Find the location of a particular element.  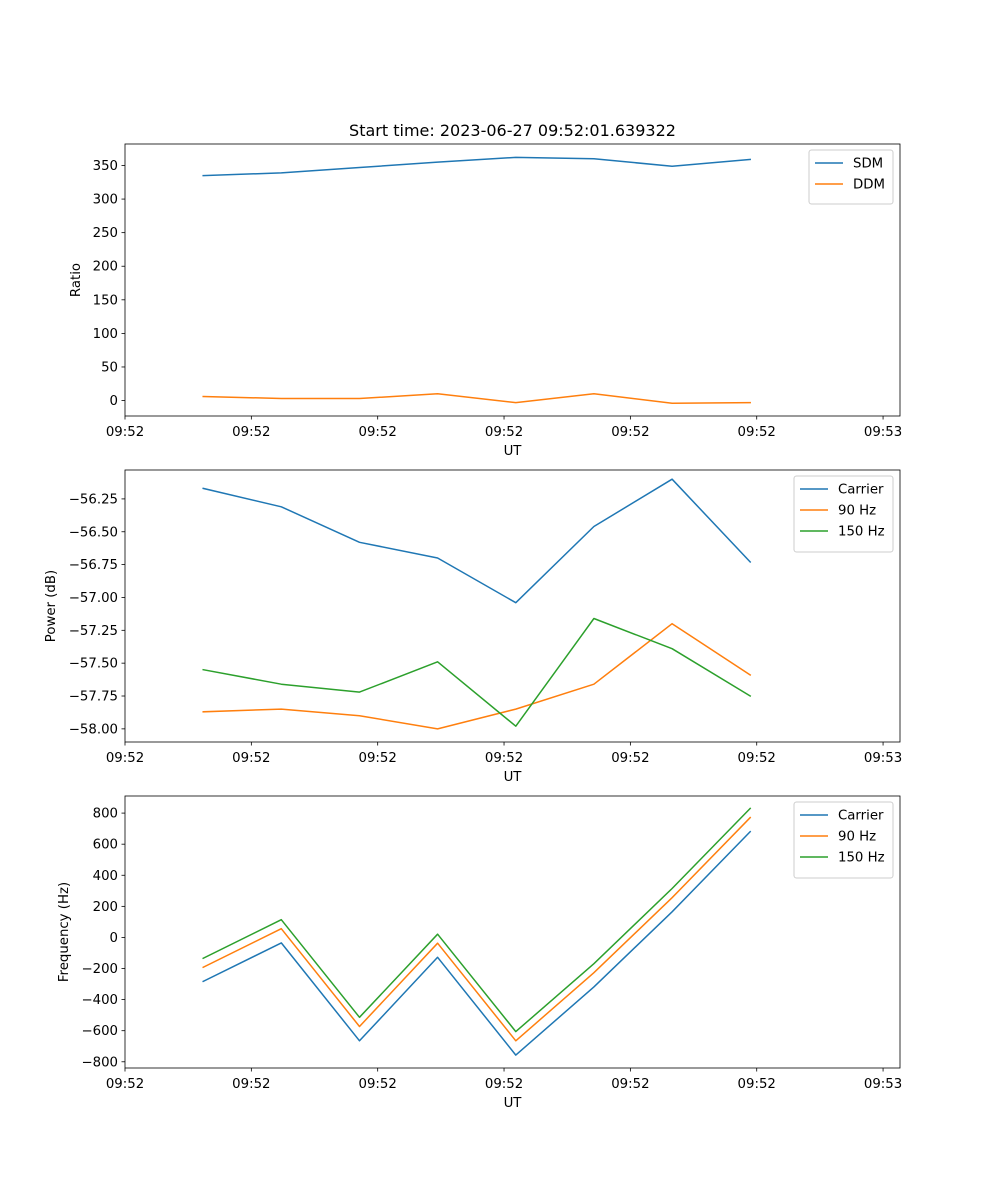

ratio-series-line-ddm is located at coordinates (476, 398).